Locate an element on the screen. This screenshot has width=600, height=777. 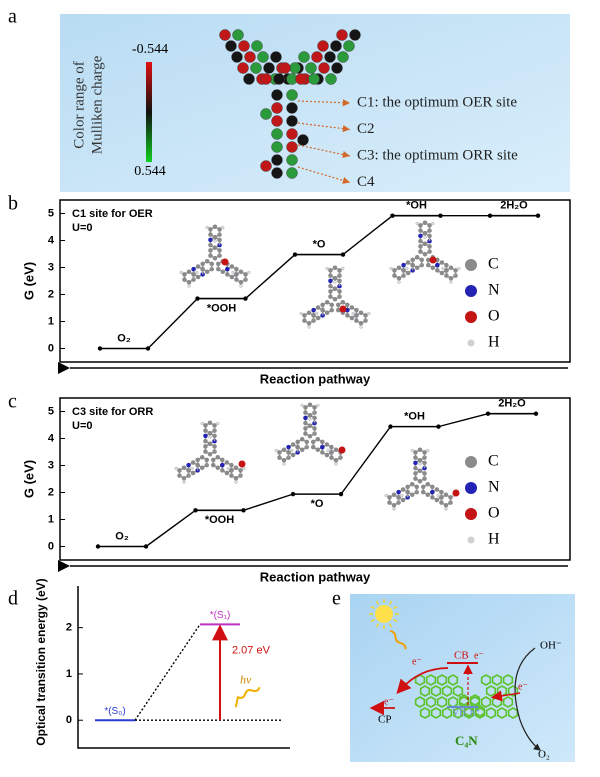
chart-subtitle: U=0 is located at coordinates (82, 426).